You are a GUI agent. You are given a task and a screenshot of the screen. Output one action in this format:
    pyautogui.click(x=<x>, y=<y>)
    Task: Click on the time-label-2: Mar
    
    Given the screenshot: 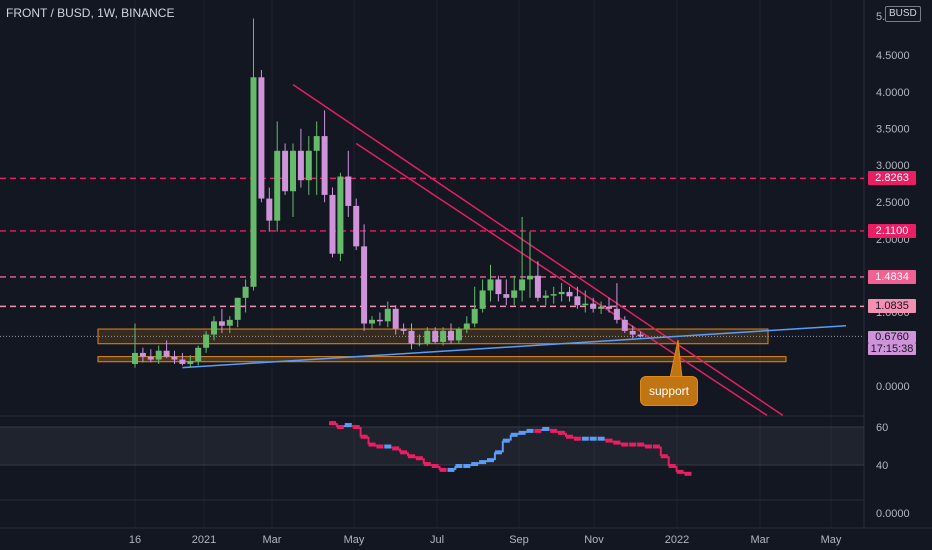 What is the action you would take?
    pyautogui.click(x=272, y=540)
    